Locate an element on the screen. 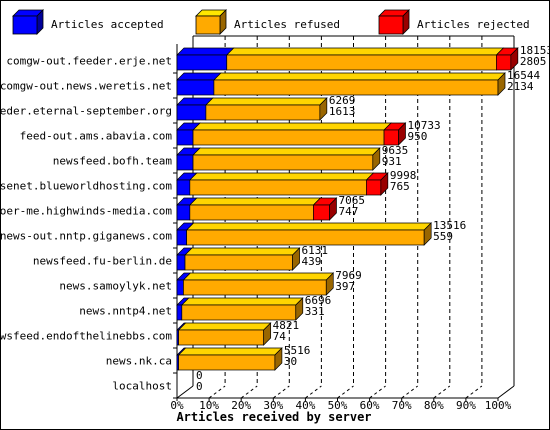 The width and height of the screenshot is (550, 430). x-tick-label: 30% is located at coordinates (273, 405).